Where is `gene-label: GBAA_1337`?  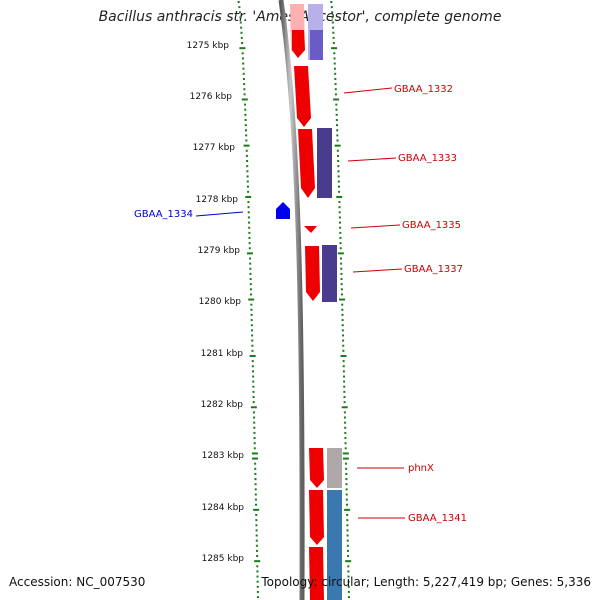
gene-label: GBAA_1337 is located at coordinates (433, 269).